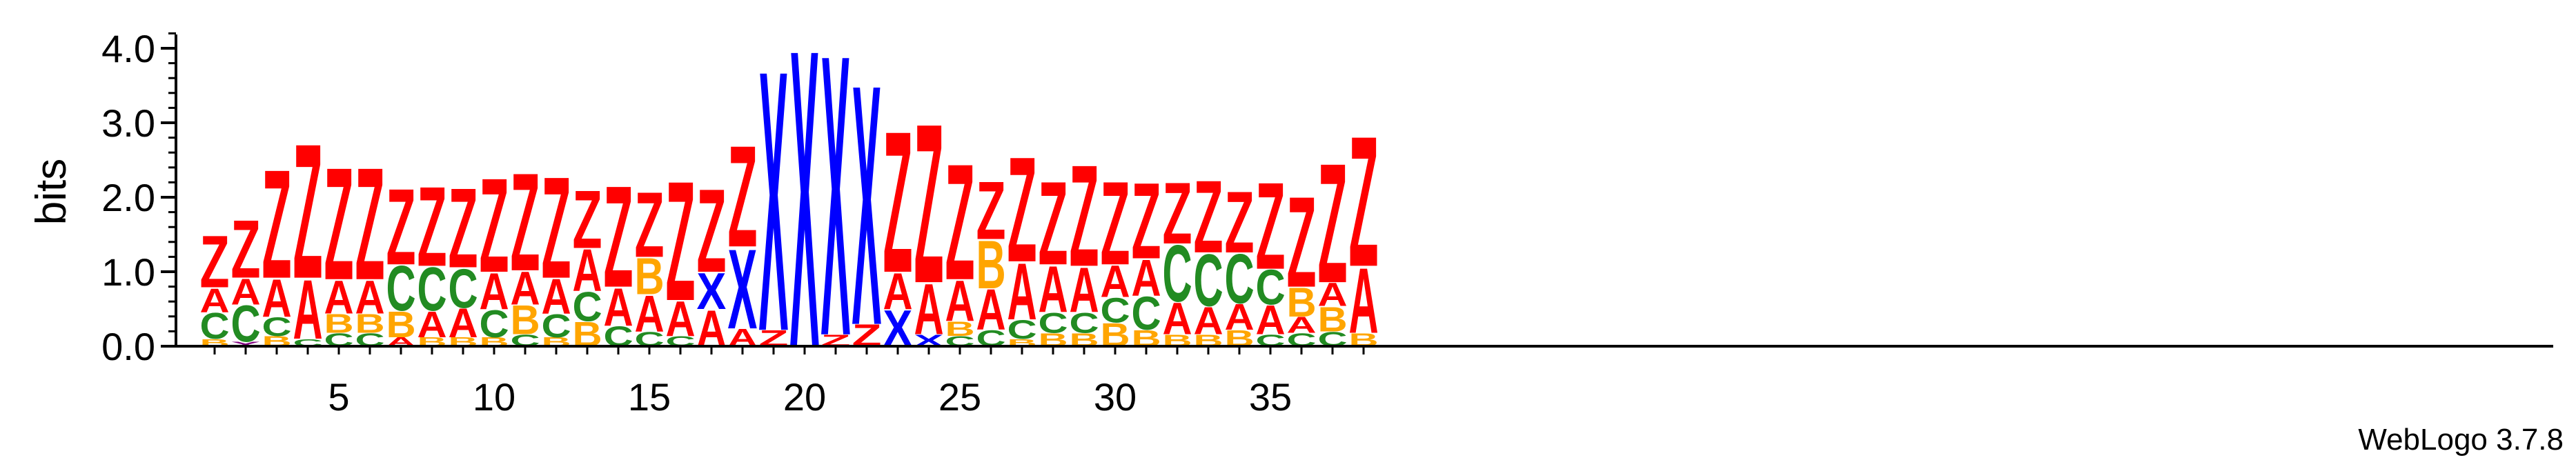 This screenshot has height=460, width=2576. I want to click on x-tick-label: 35, so click(1270, 397).